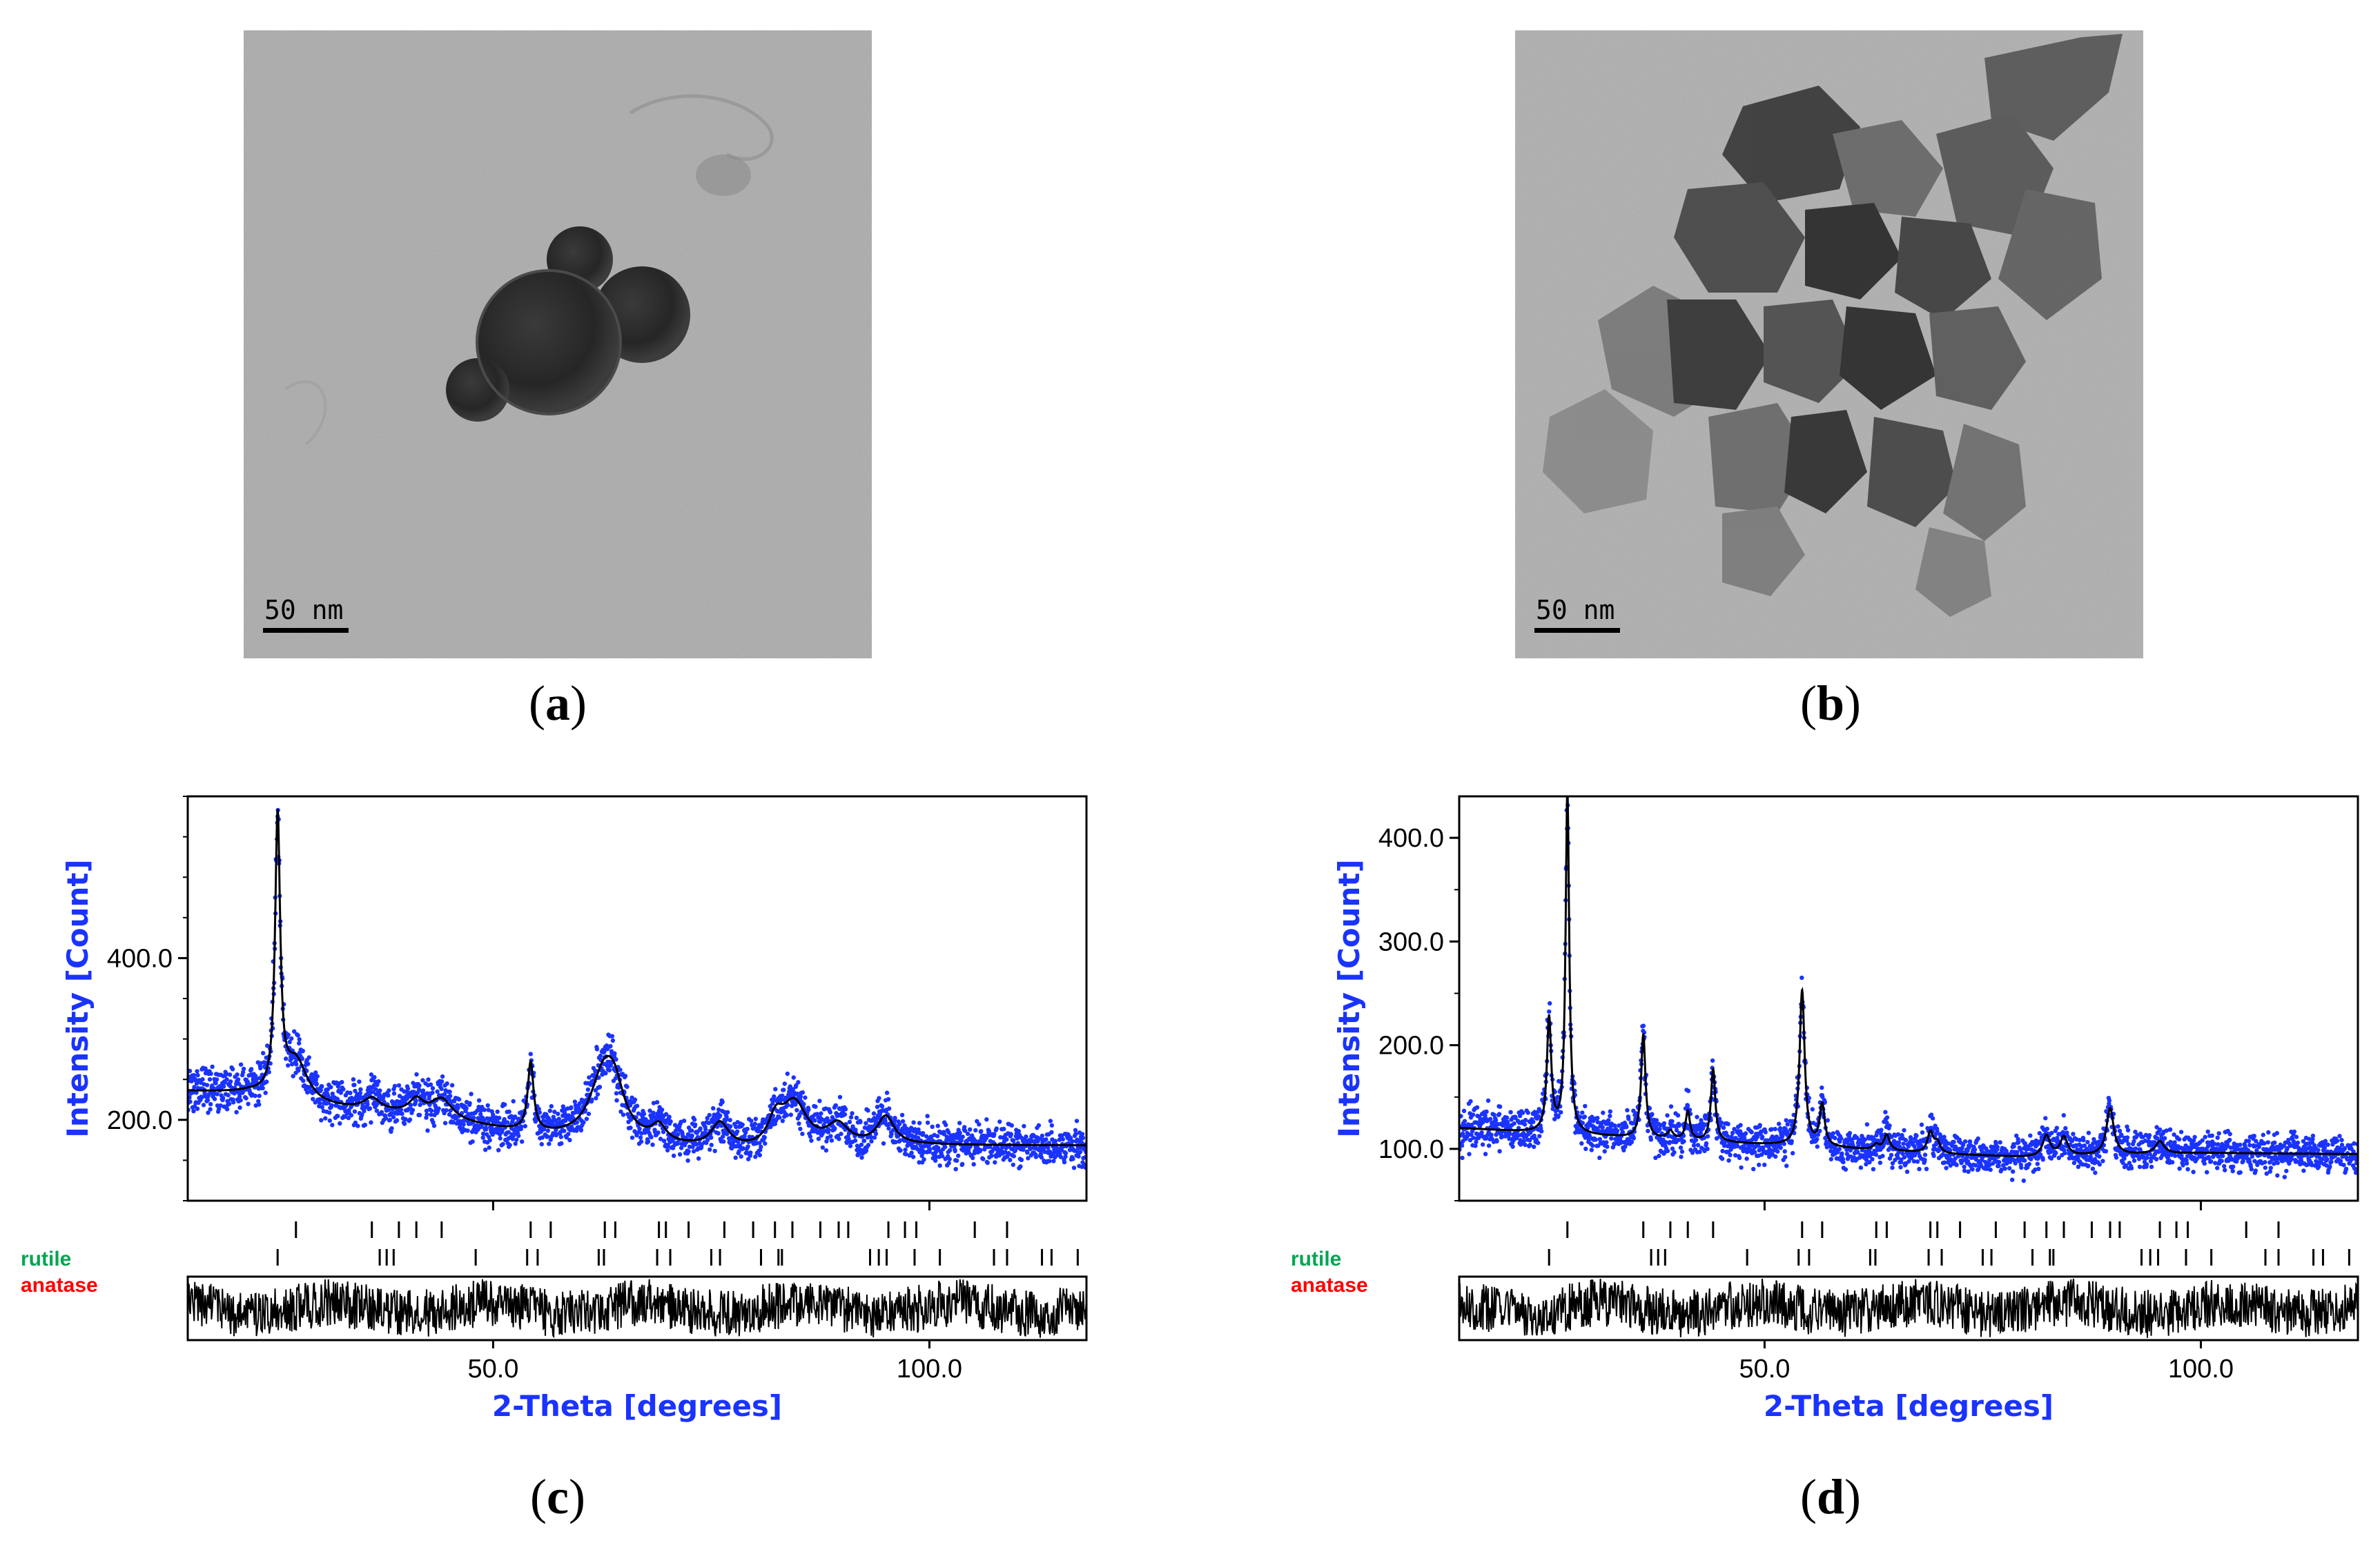 This screenshot has width=2380, height=1543. Describe the element at coordinates (637, 989) in the screenshot. I see `observed-points` at that location.